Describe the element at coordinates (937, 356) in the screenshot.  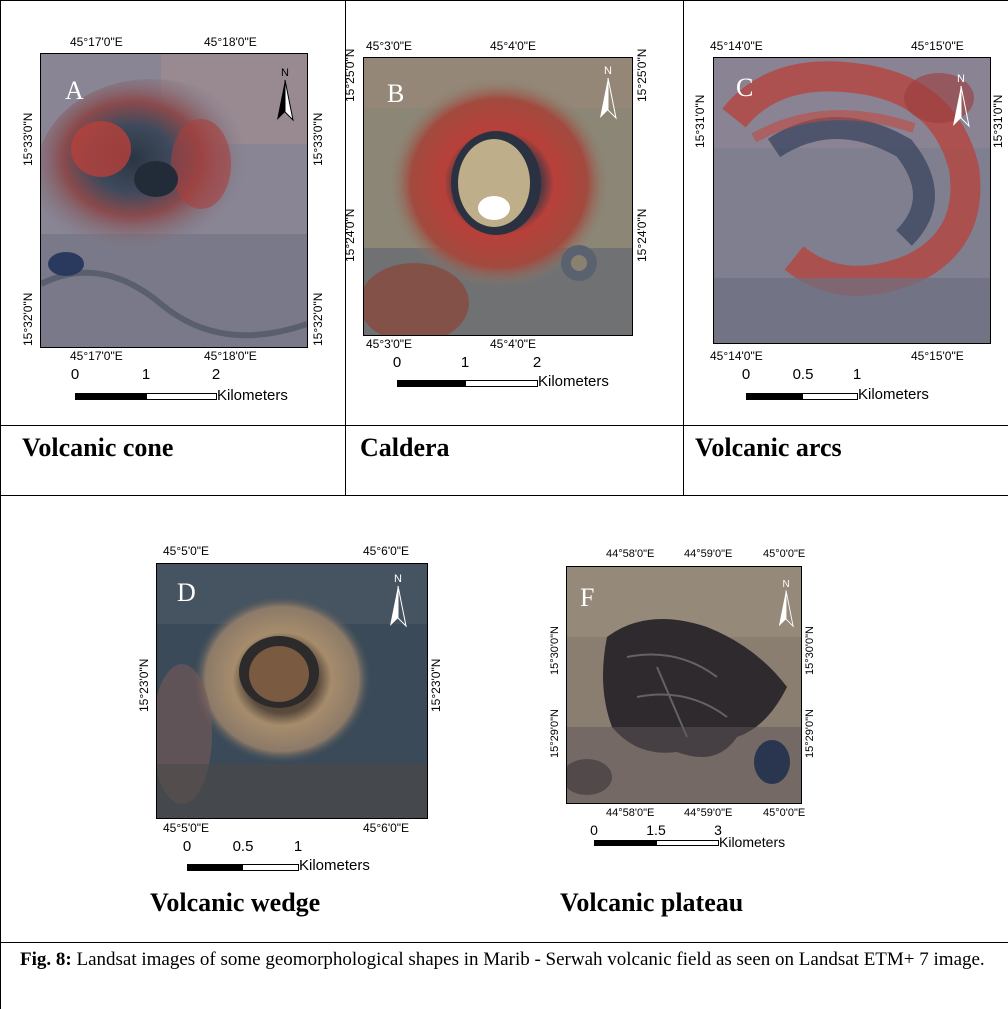
I see `bottom-coord: 45°15'0"E` at that location.